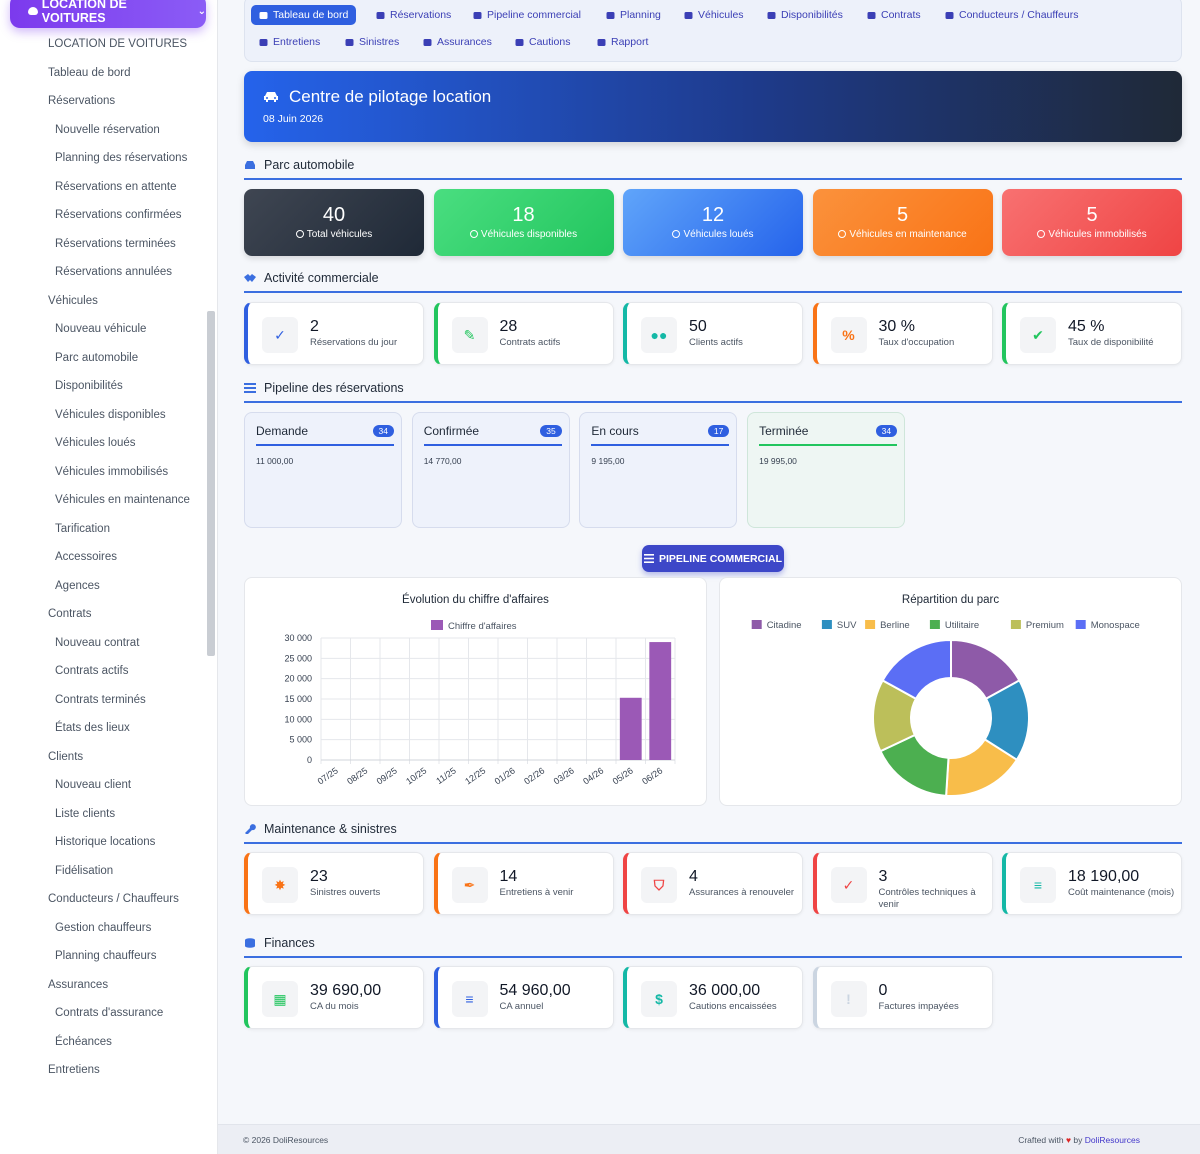 The image size is (1200, 1154). Describe the element at coordinates (118, 44) in the screenshot. I see `sidebar-item-location-de-voitures: LOCATION DE VOITURES` at that location.